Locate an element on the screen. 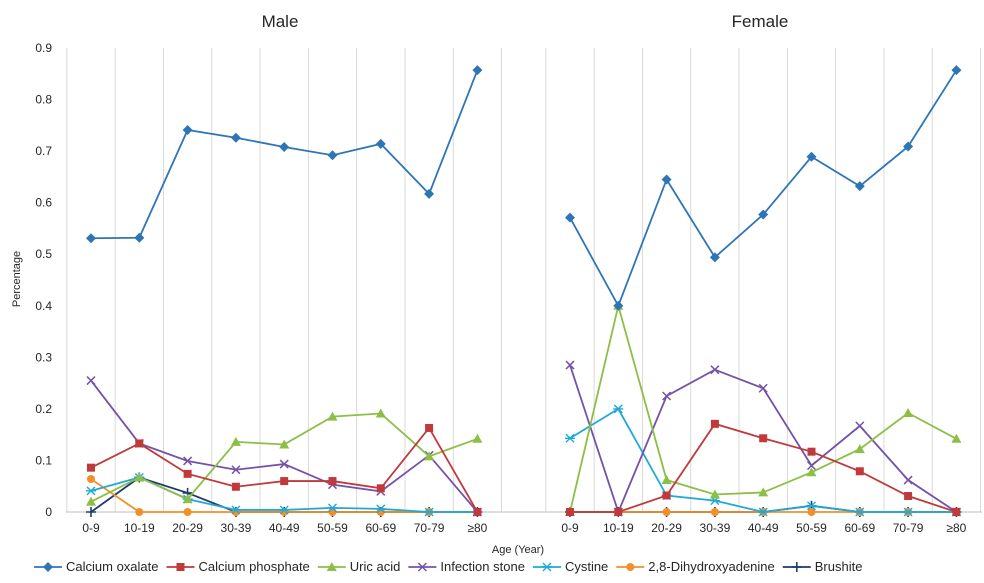 This screenshot has height=583, width=984. panel-title-male: Male is located at coordinates (280, 21).